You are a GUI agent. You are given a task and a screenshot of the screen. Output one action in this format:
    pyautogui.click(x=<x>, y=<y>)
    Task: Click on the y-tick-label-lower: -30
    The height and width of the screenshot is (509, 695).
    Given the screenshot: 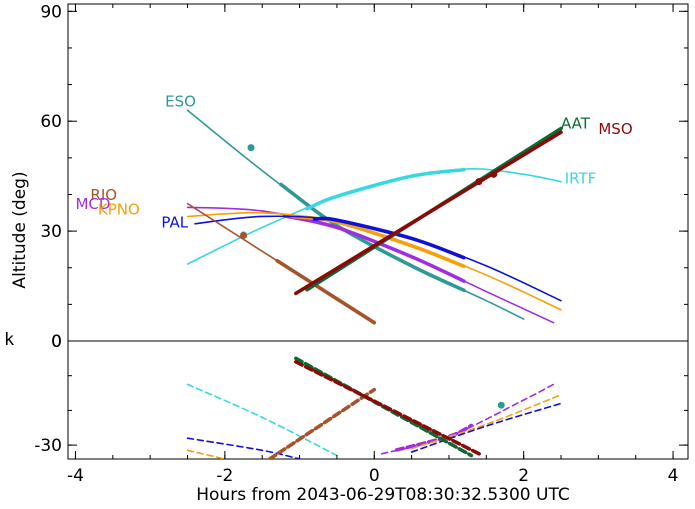 What is the action you would take?
    pyautogui.click(x=48, y=446)
    